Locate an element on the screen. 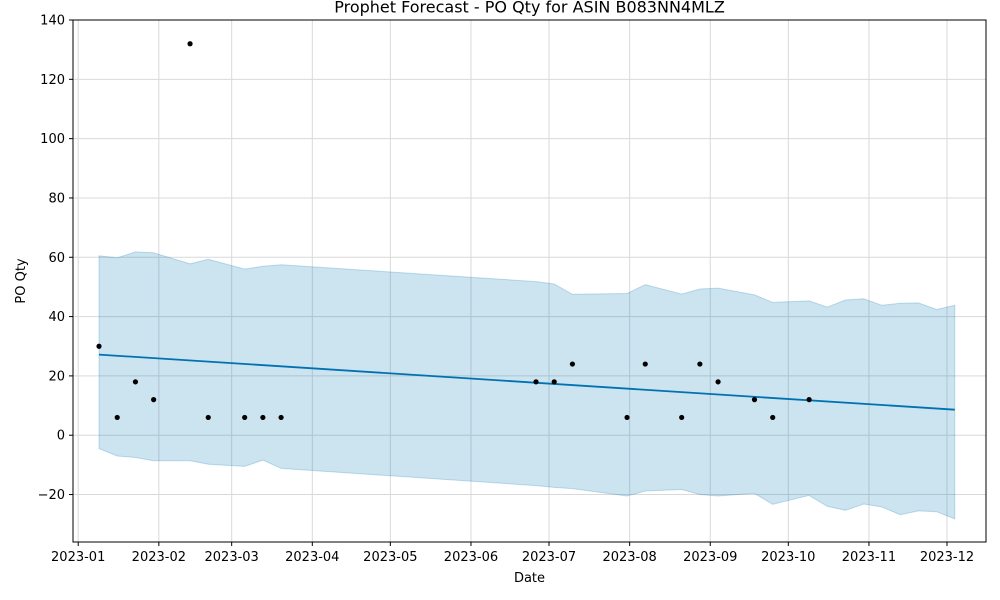  x-tick-label: 2023-02 is located at coordinates (159, 557).